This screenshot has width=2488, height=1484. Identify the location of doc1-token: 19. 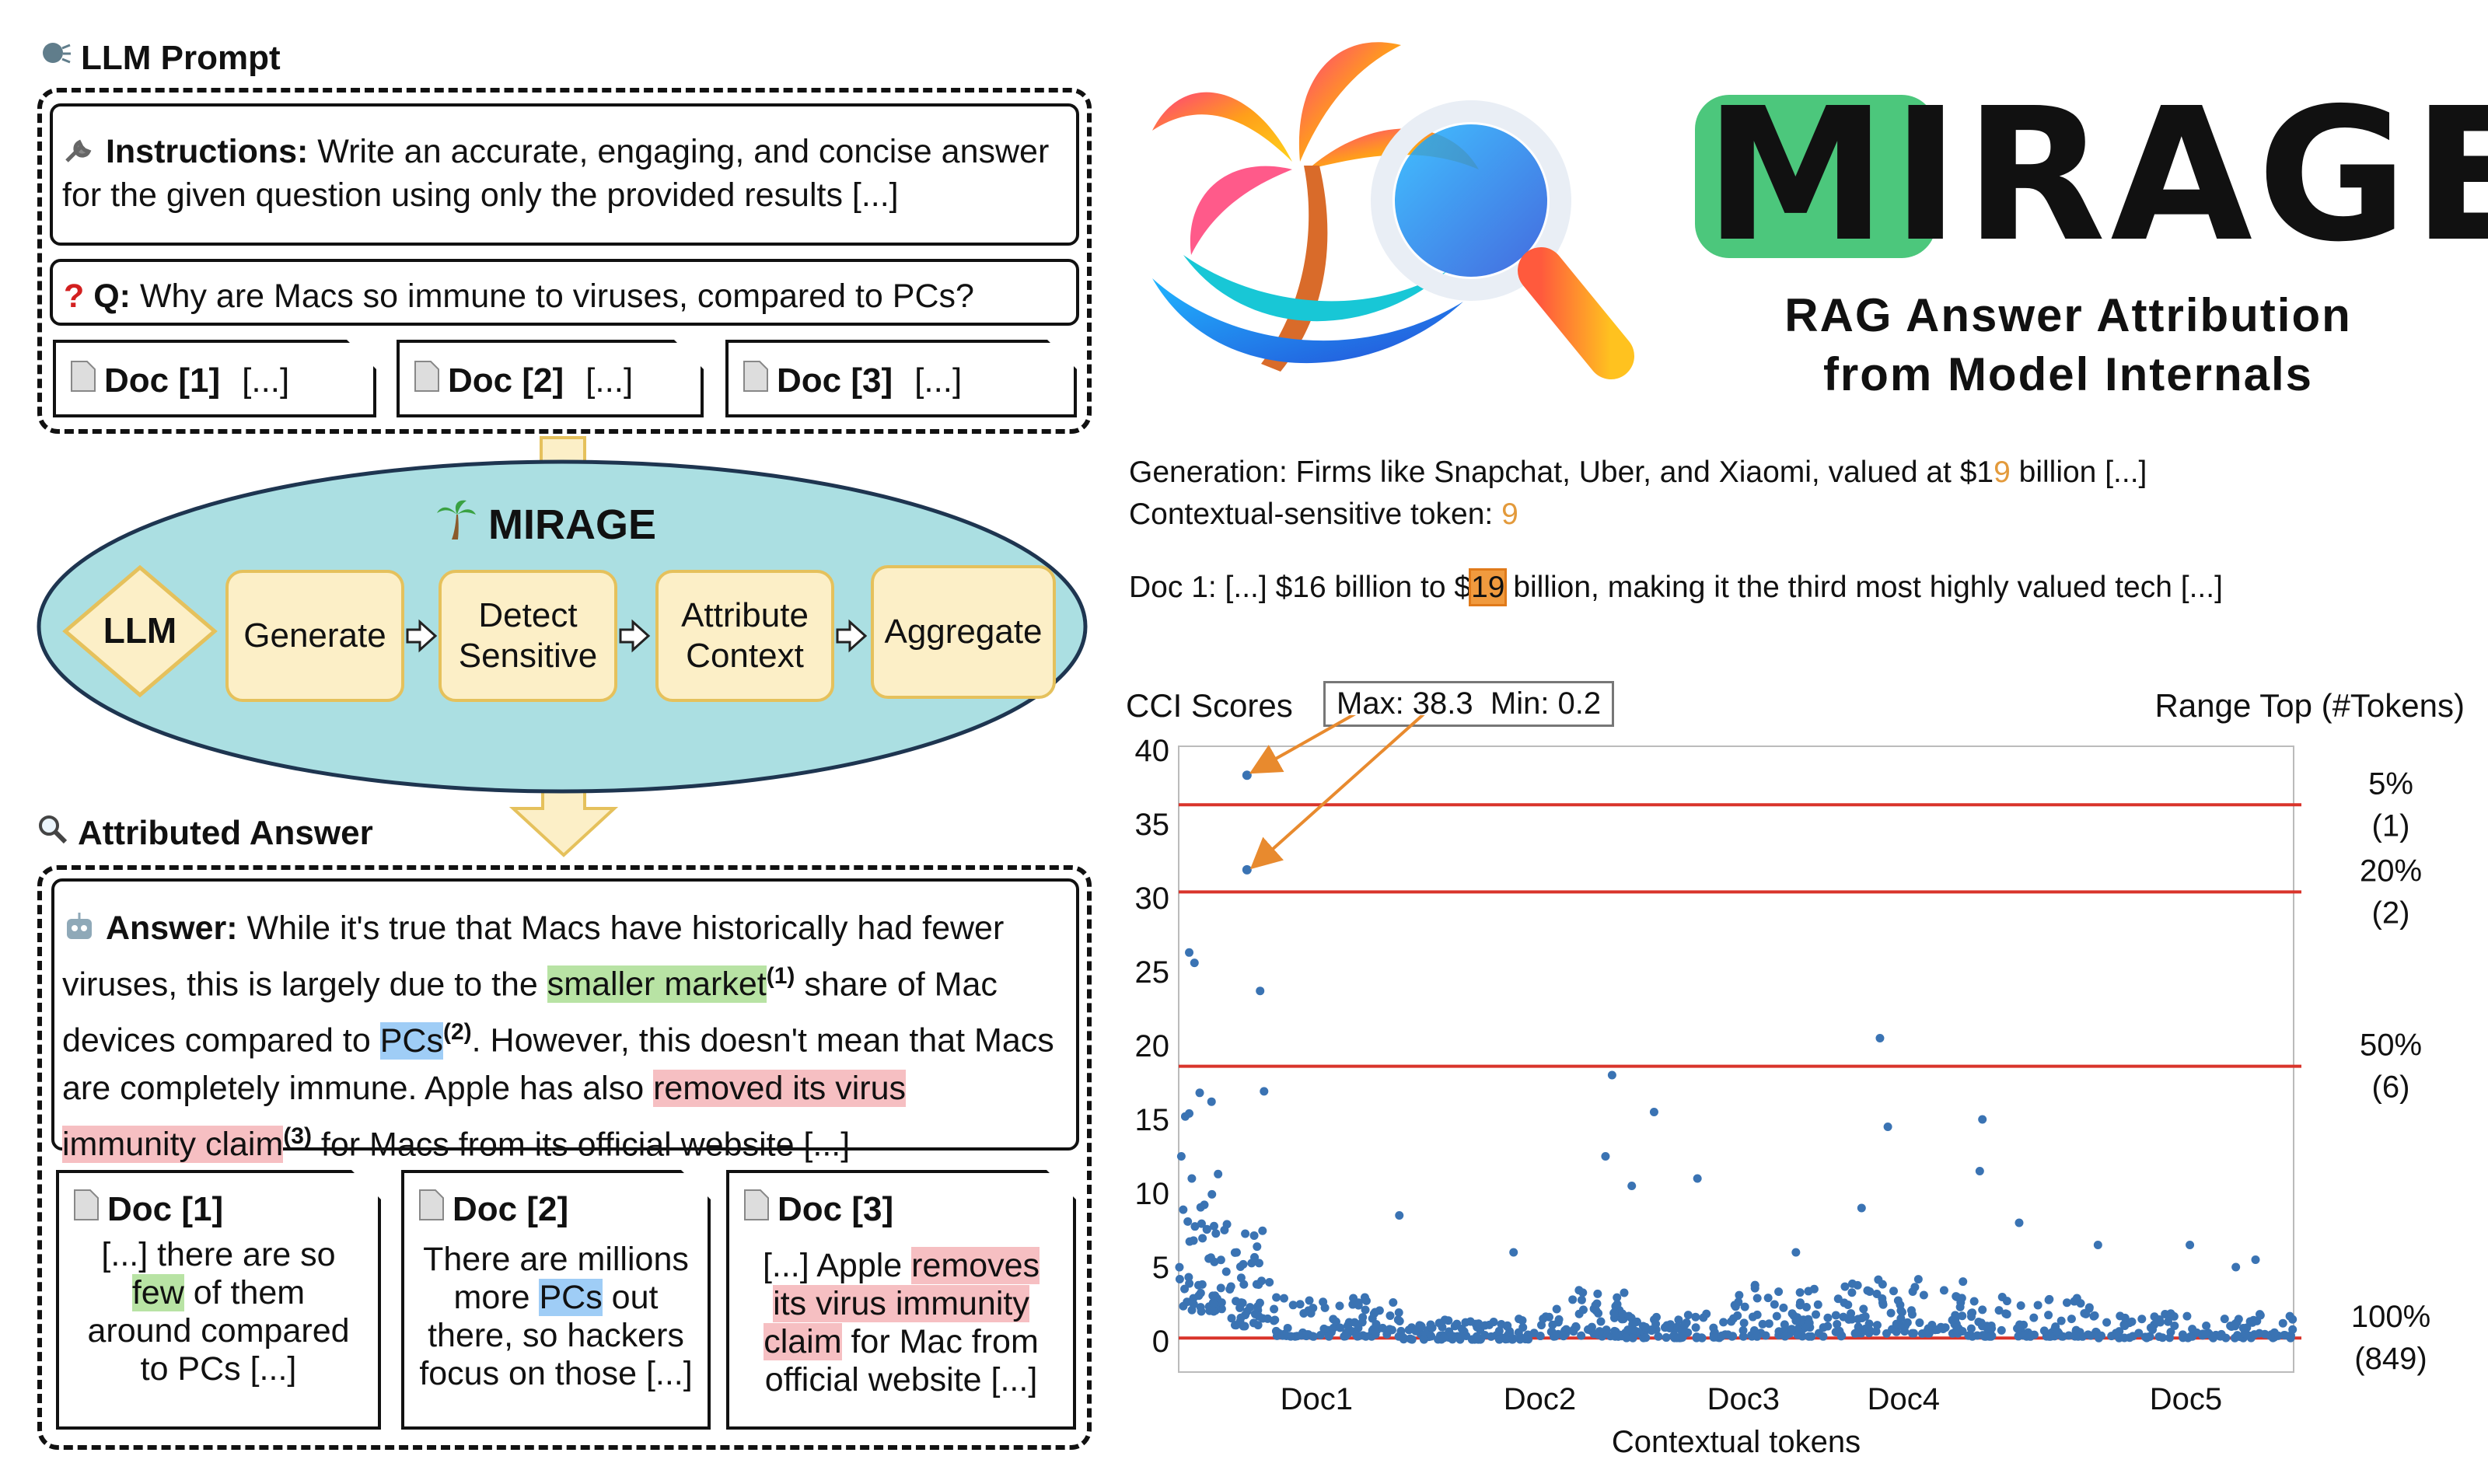
(1488, 587).